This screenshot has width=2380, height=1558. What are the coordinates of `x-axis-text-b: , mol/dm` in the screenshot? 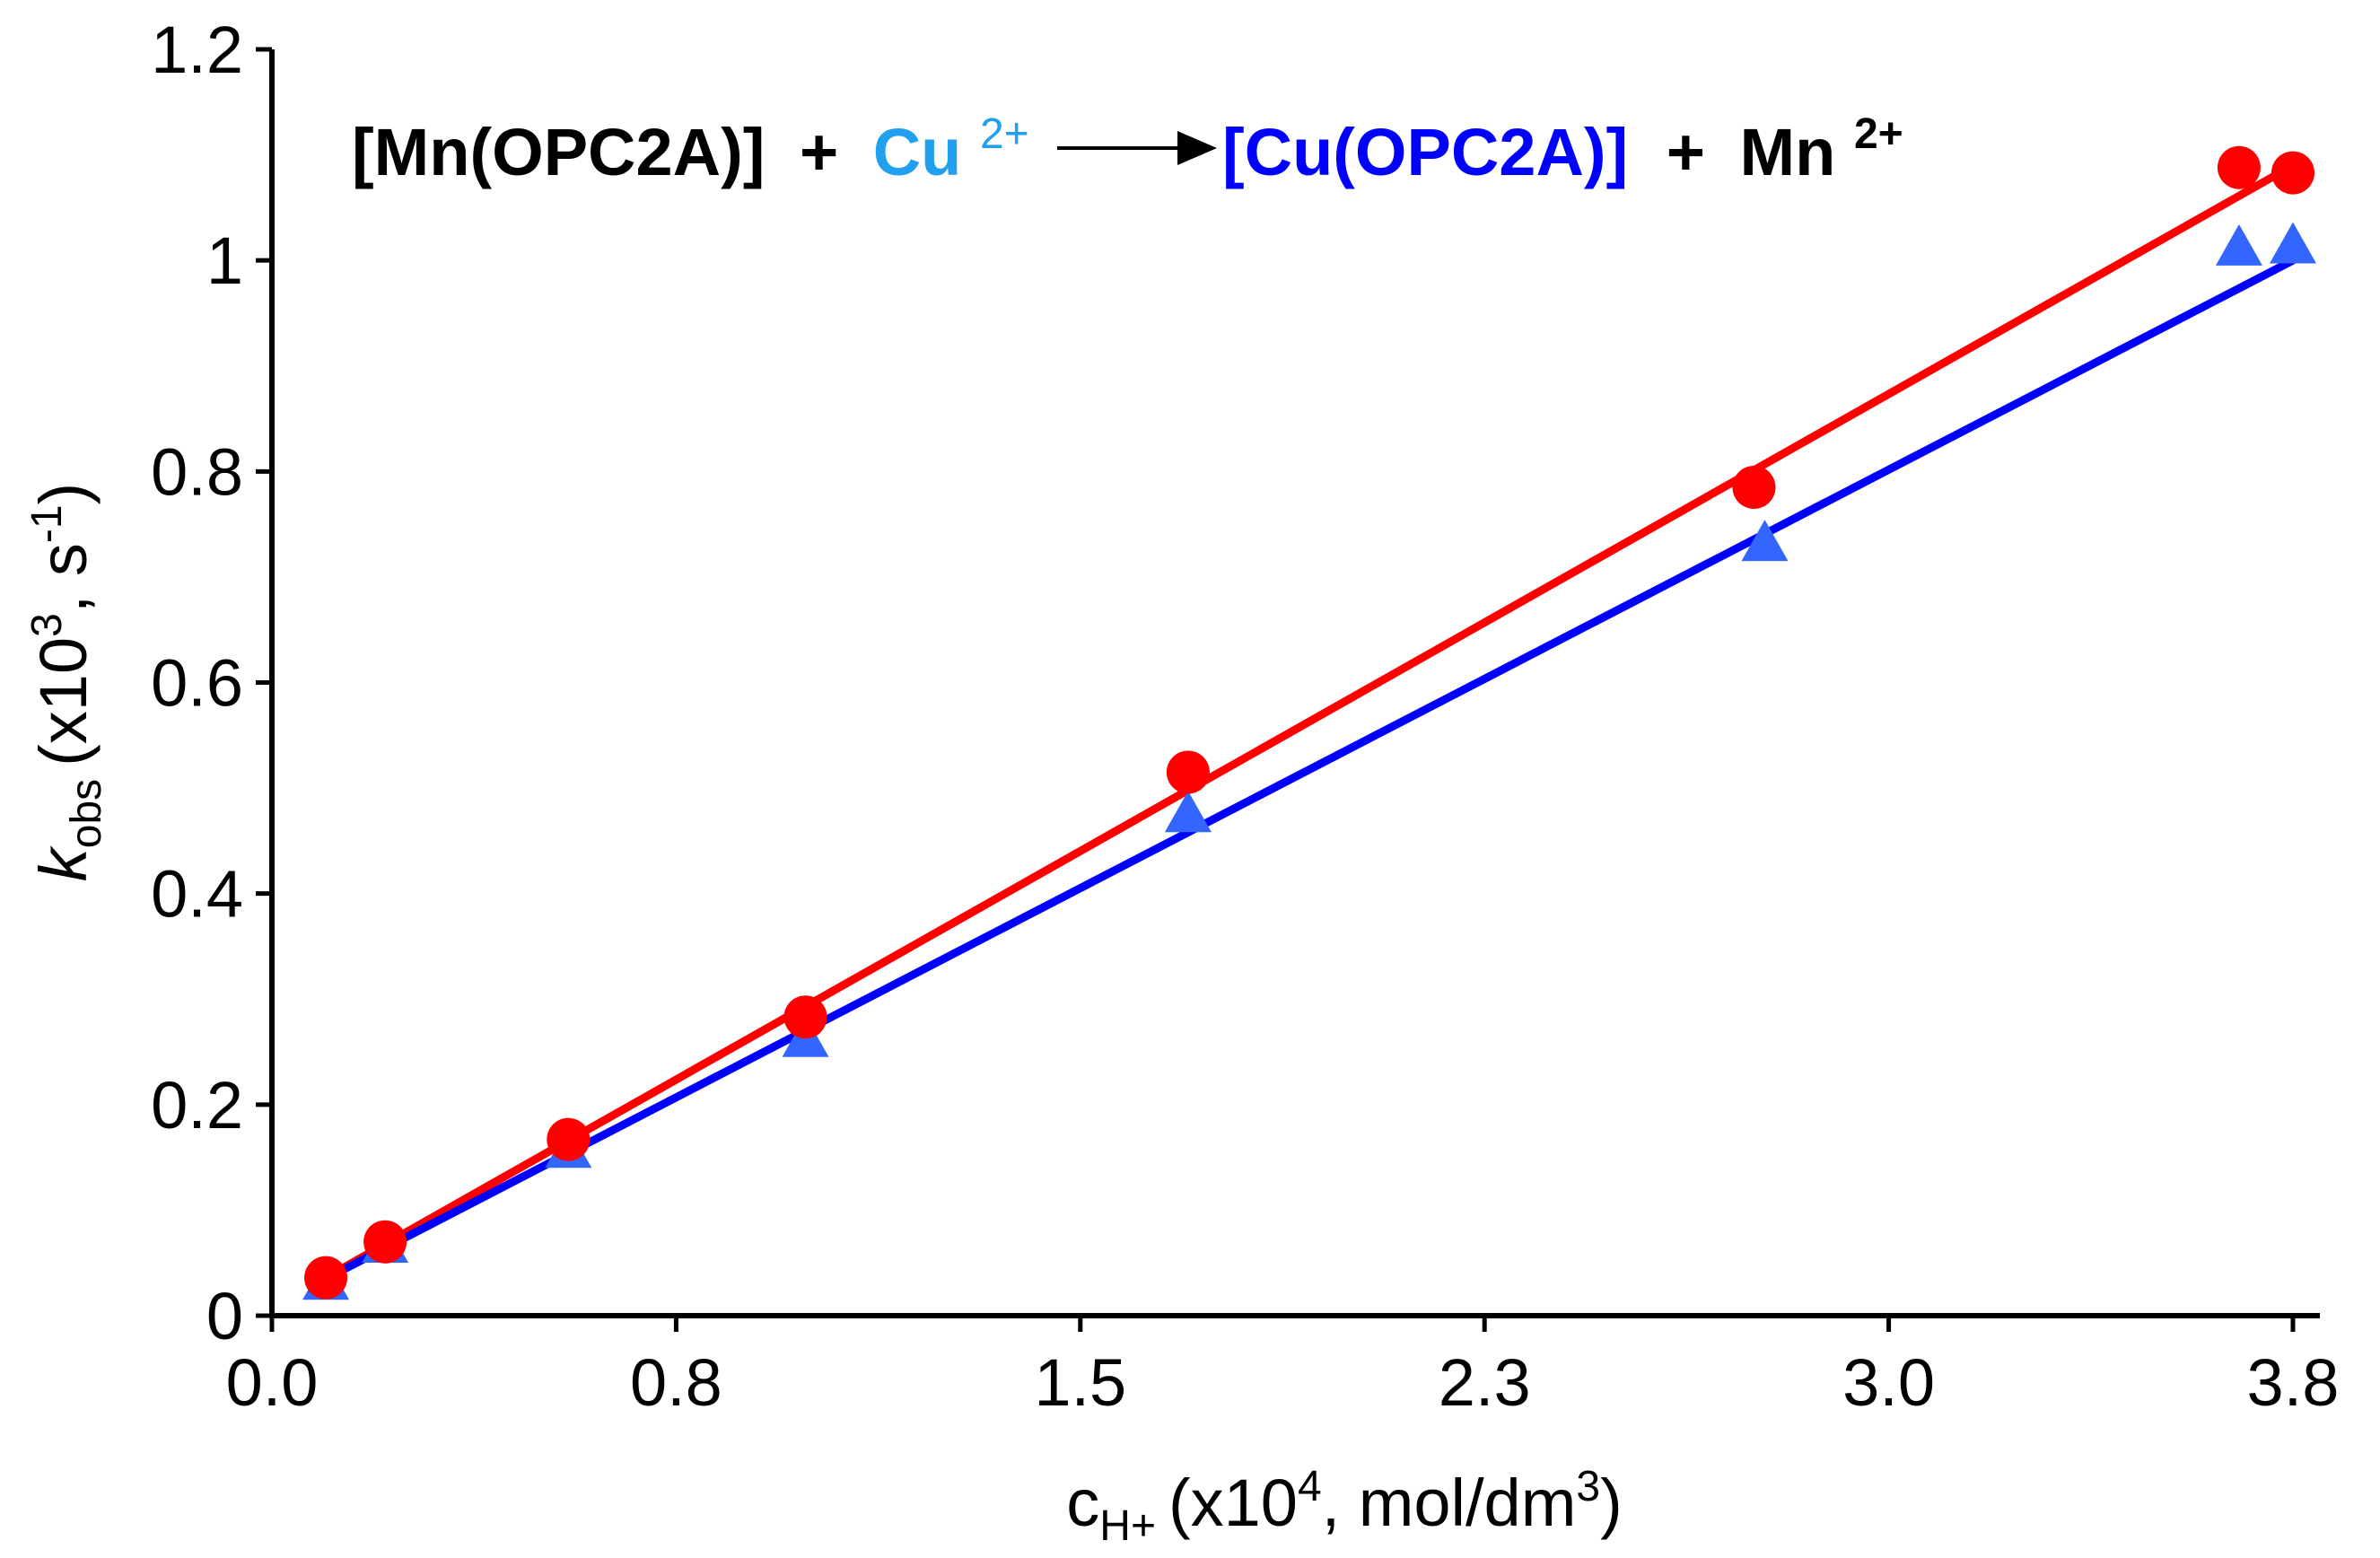 It's located at (1449, 1503).